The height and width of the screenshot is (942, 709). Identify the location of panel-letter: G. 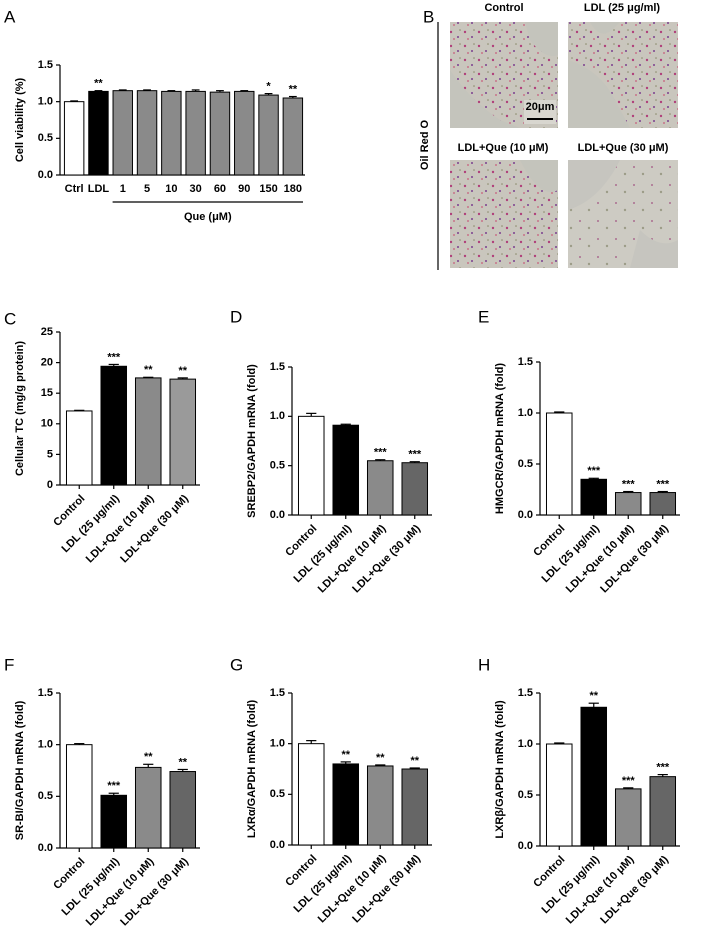
(236, 664).